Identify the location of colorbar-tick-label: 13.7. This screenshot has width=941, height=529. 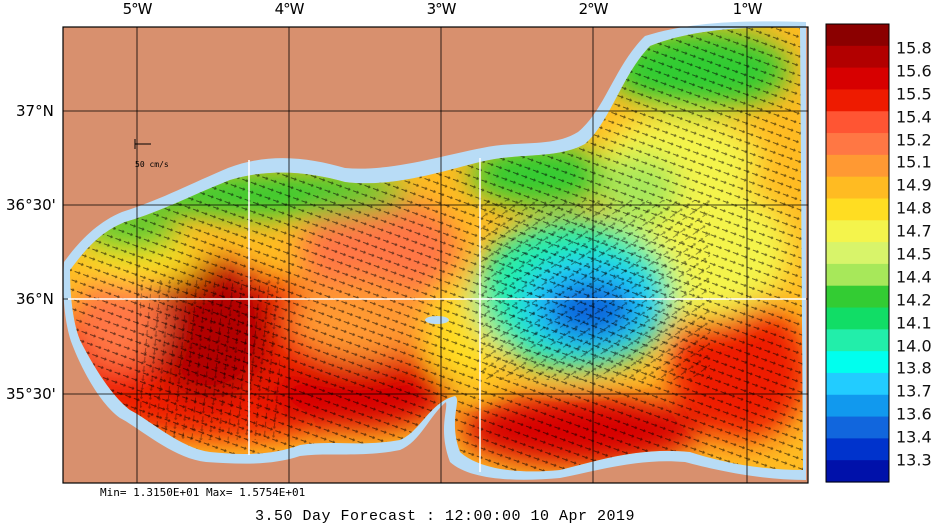
(914, 391).